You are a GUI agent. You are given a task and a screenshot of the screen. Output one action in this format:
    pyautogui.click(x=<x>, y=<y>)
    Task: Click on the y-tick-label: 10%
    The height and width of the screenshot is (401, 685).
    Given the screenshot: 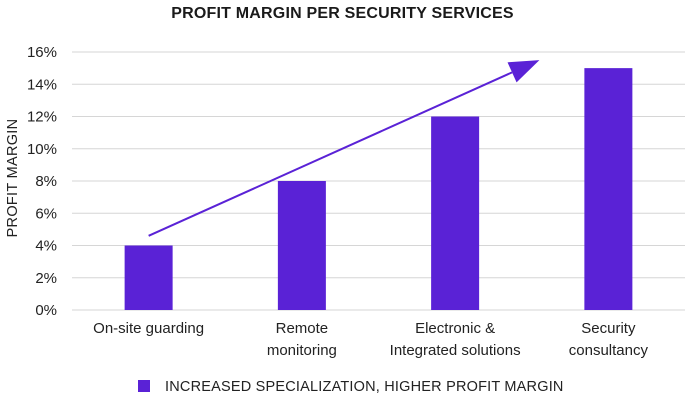 What is the action you would take?
    pyautogui.click(x=42, y=149)
    